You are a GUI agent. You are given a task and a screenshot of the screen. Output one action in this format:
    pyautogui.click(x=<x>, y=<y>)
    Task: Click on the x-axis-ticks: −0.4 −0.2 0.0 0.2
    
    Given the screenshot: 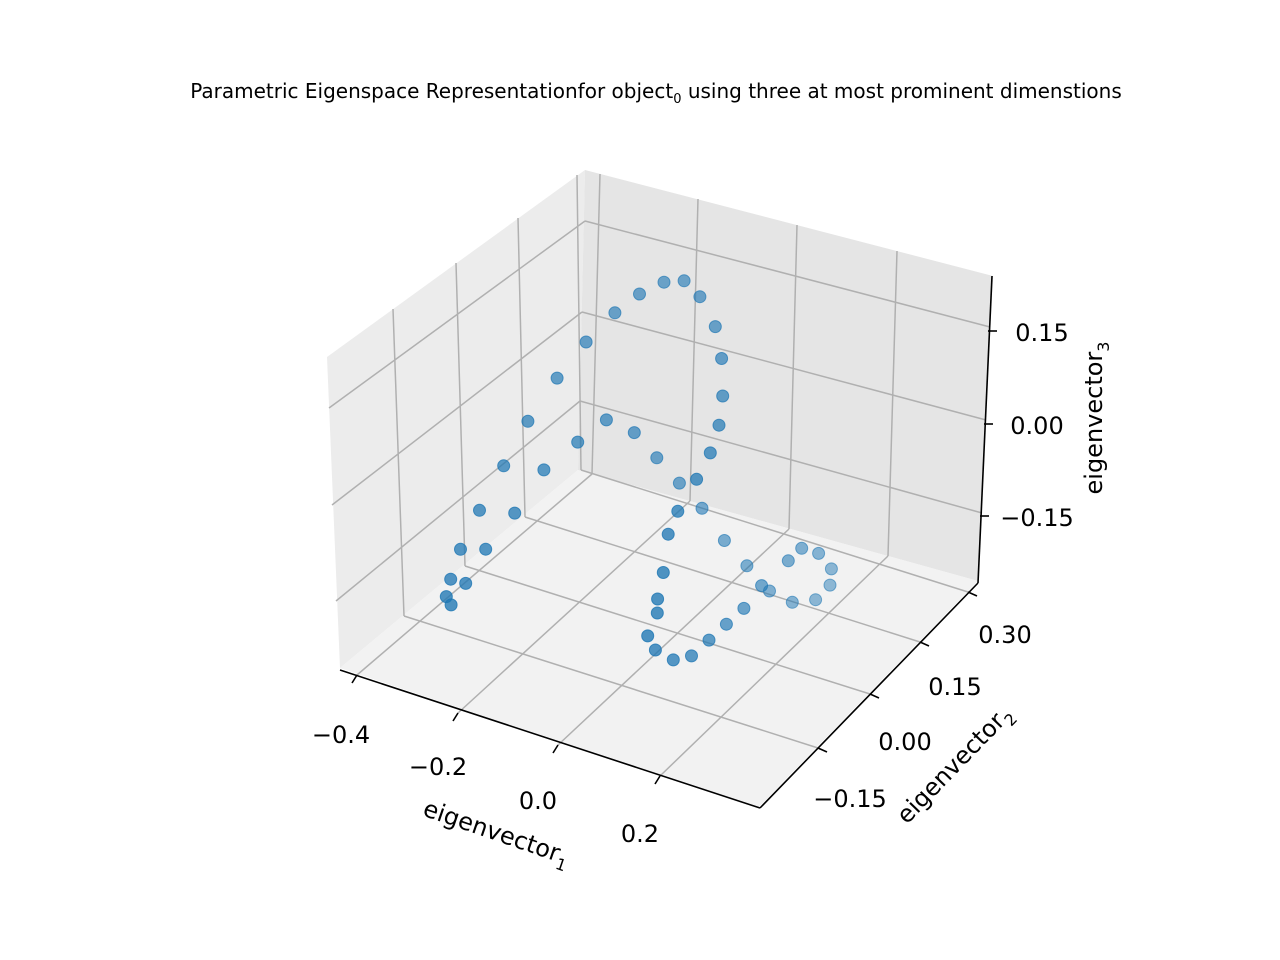 What is the action you would take?
    pyautogui.click(x=486, y=761)
    